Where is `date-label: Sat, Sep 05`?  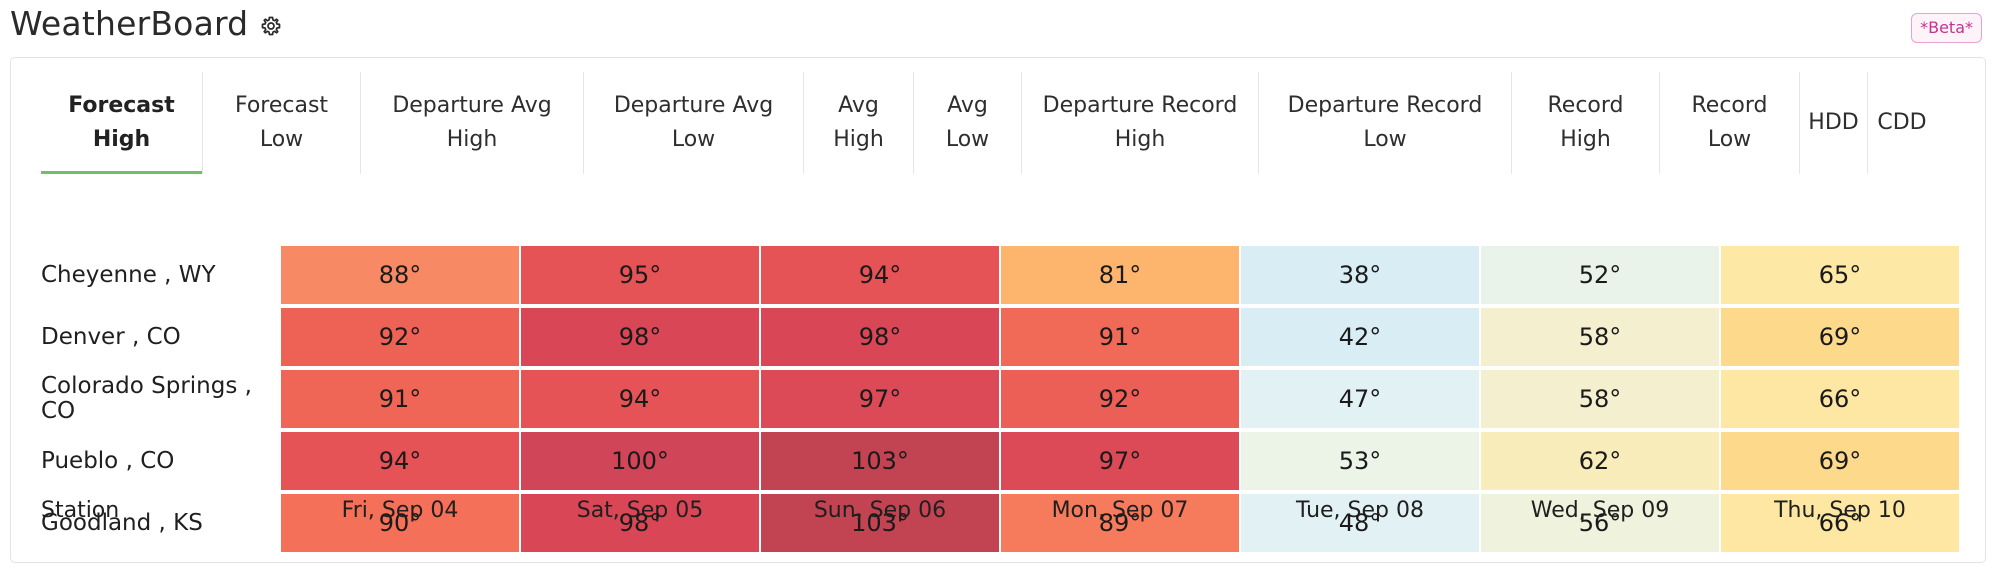 date-label: Sat, Sep 05 is located at coordinates (640, 510).